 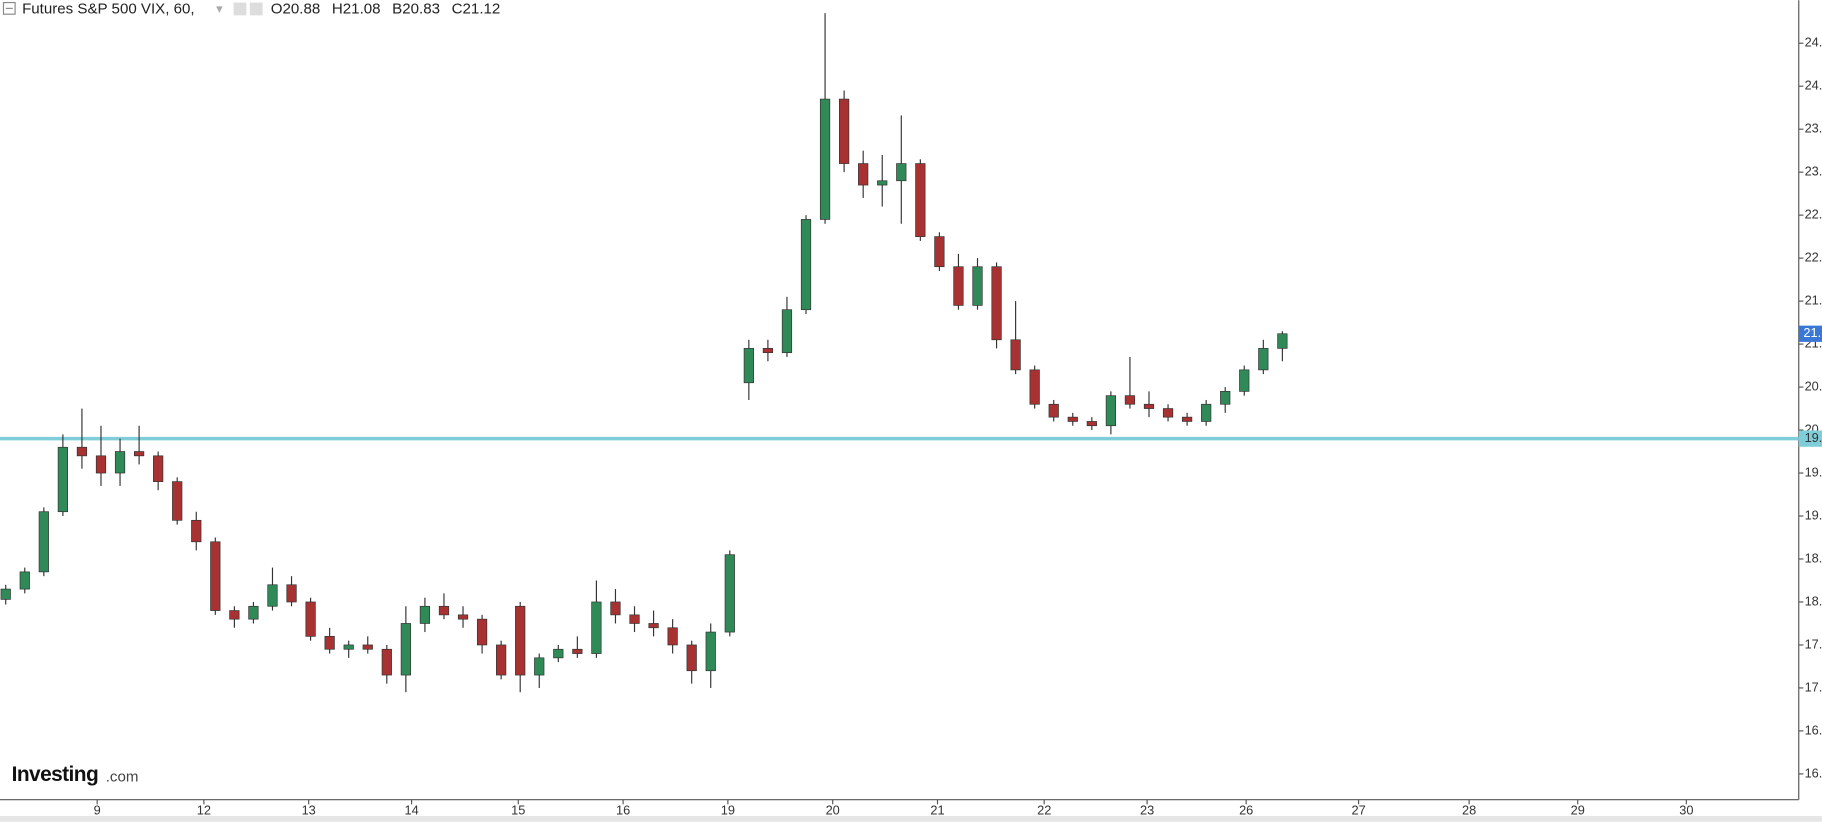 I want to click on y-tick-label: 22., so click(x=1813, y=256).